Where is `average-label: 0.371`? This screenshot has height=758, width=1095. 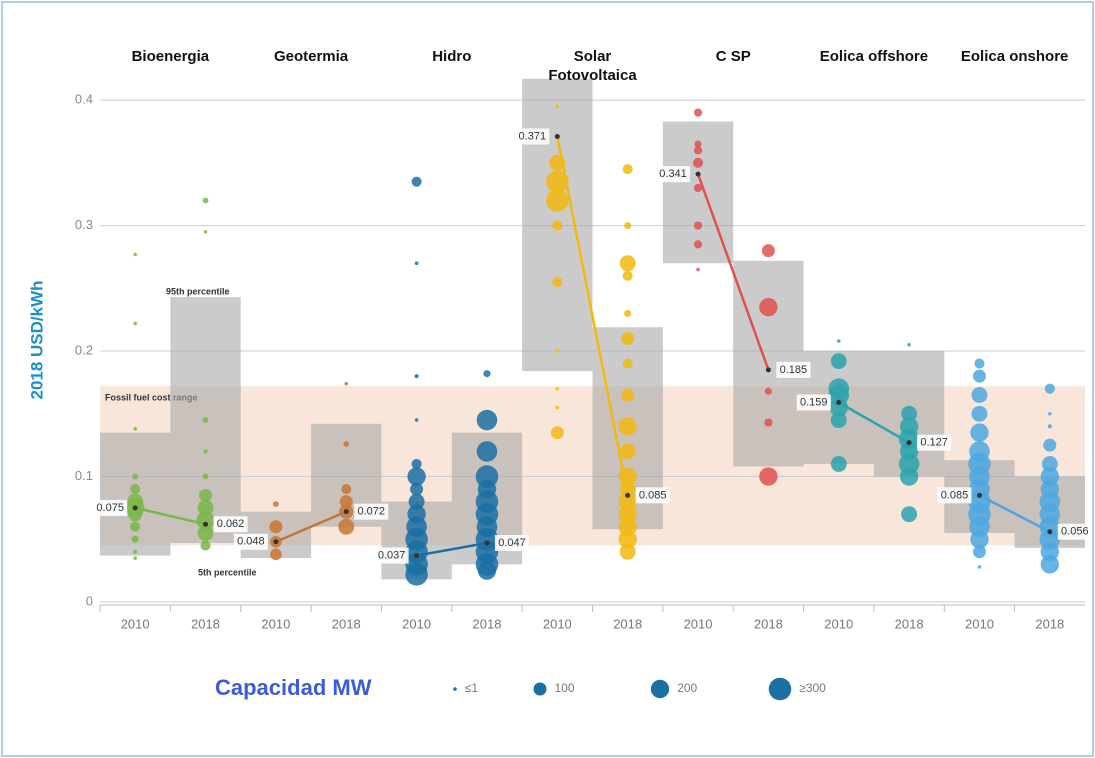
average-label: 0.371 is located at coordinates (533, 136).